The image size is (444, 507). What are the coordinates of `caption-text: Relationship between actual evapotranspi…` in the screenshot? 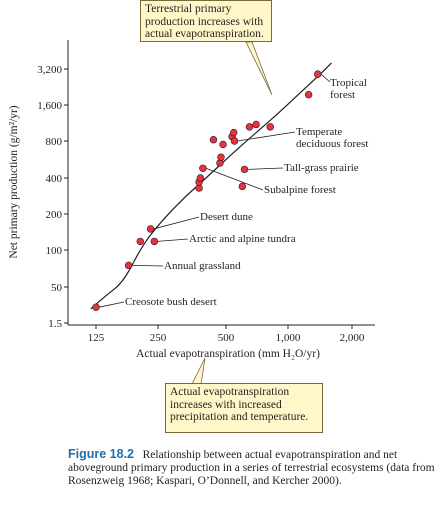 It's located at (251, 468).